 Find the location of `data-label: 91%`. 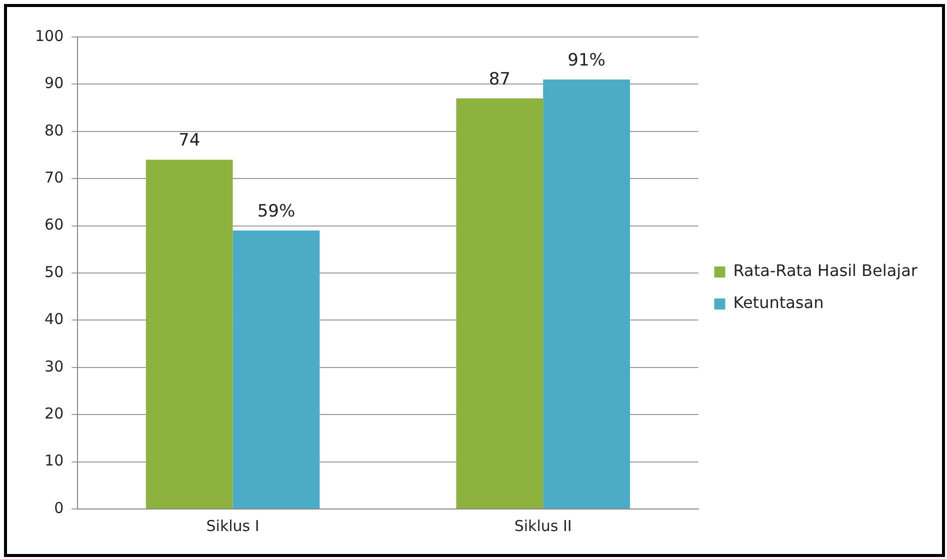

data-label: 91% is located at coordinates (587, 60).